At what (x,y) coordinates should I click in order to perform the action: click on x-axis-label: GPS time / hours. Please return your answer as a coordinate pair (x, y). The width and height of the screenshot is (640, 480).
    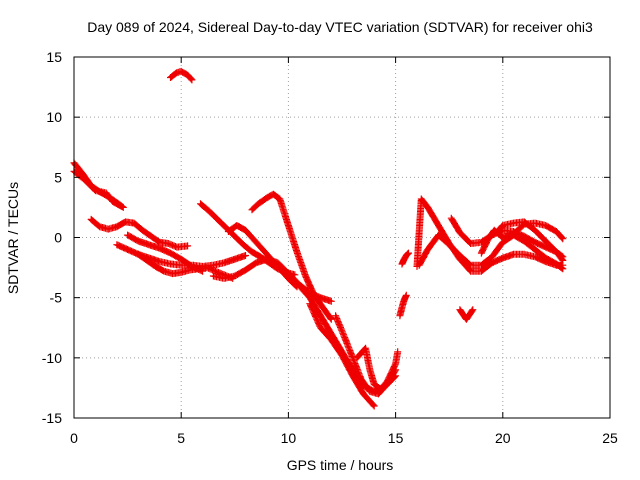
    Looking at the image, I should click on (340, 465).